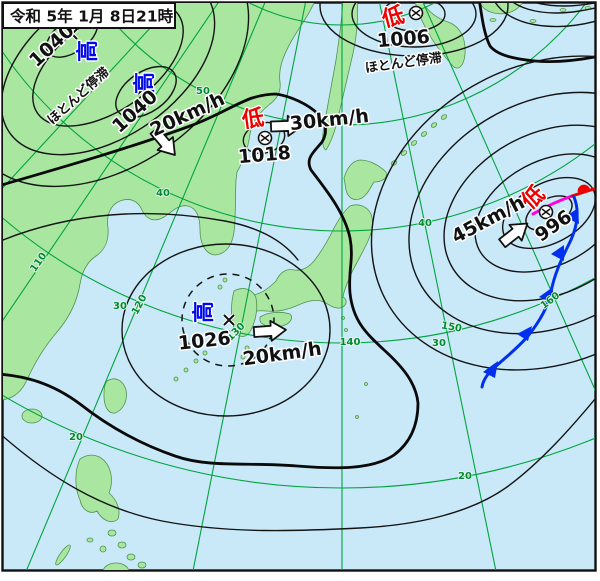 This screenshot has height=581, width=600. I want to click on parallel-60n, so click(342, 14).